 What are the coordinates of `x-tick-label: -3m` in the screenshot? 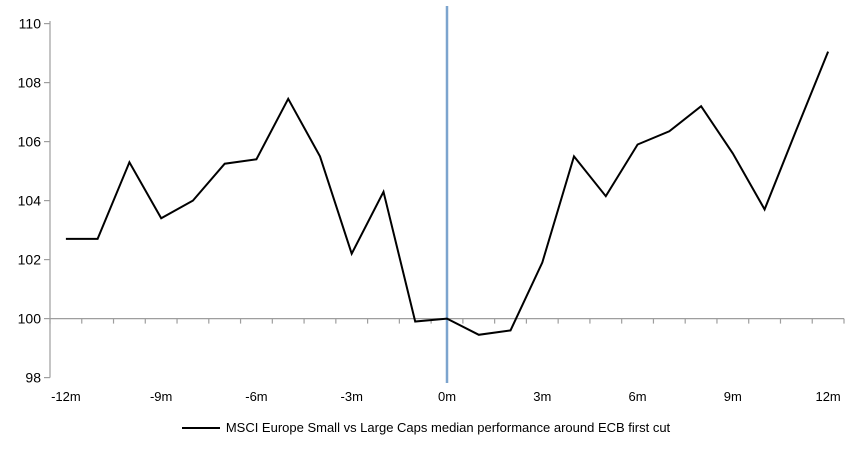 It's located at (352, 396).